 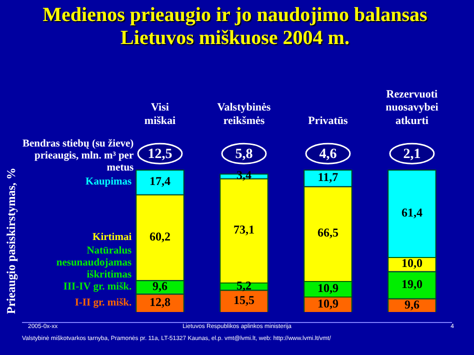 What do you see at coordinates (159, 181) in the screenshot?
I see `data-label: 17,4` at bounding box center [159, 181].